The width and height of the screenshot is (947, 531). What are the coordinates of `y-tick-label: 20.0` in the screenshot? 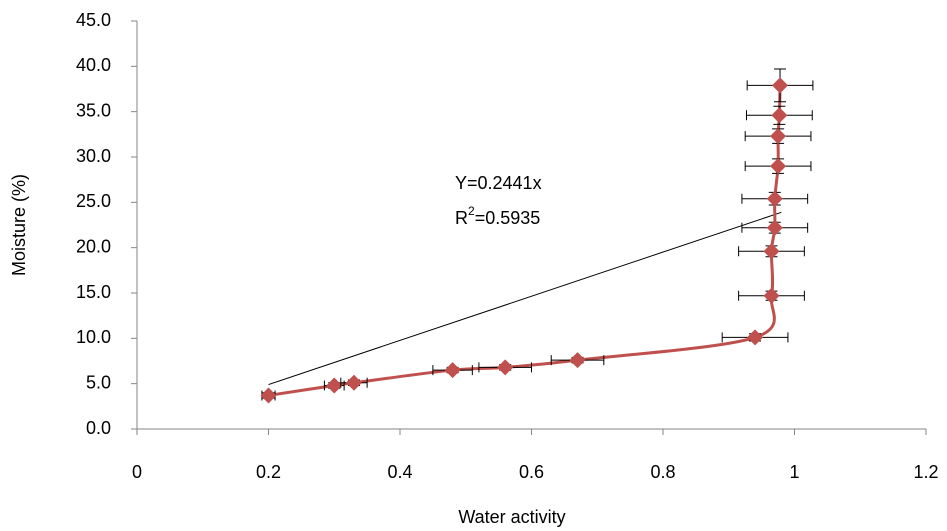 It's located at (93, 246).